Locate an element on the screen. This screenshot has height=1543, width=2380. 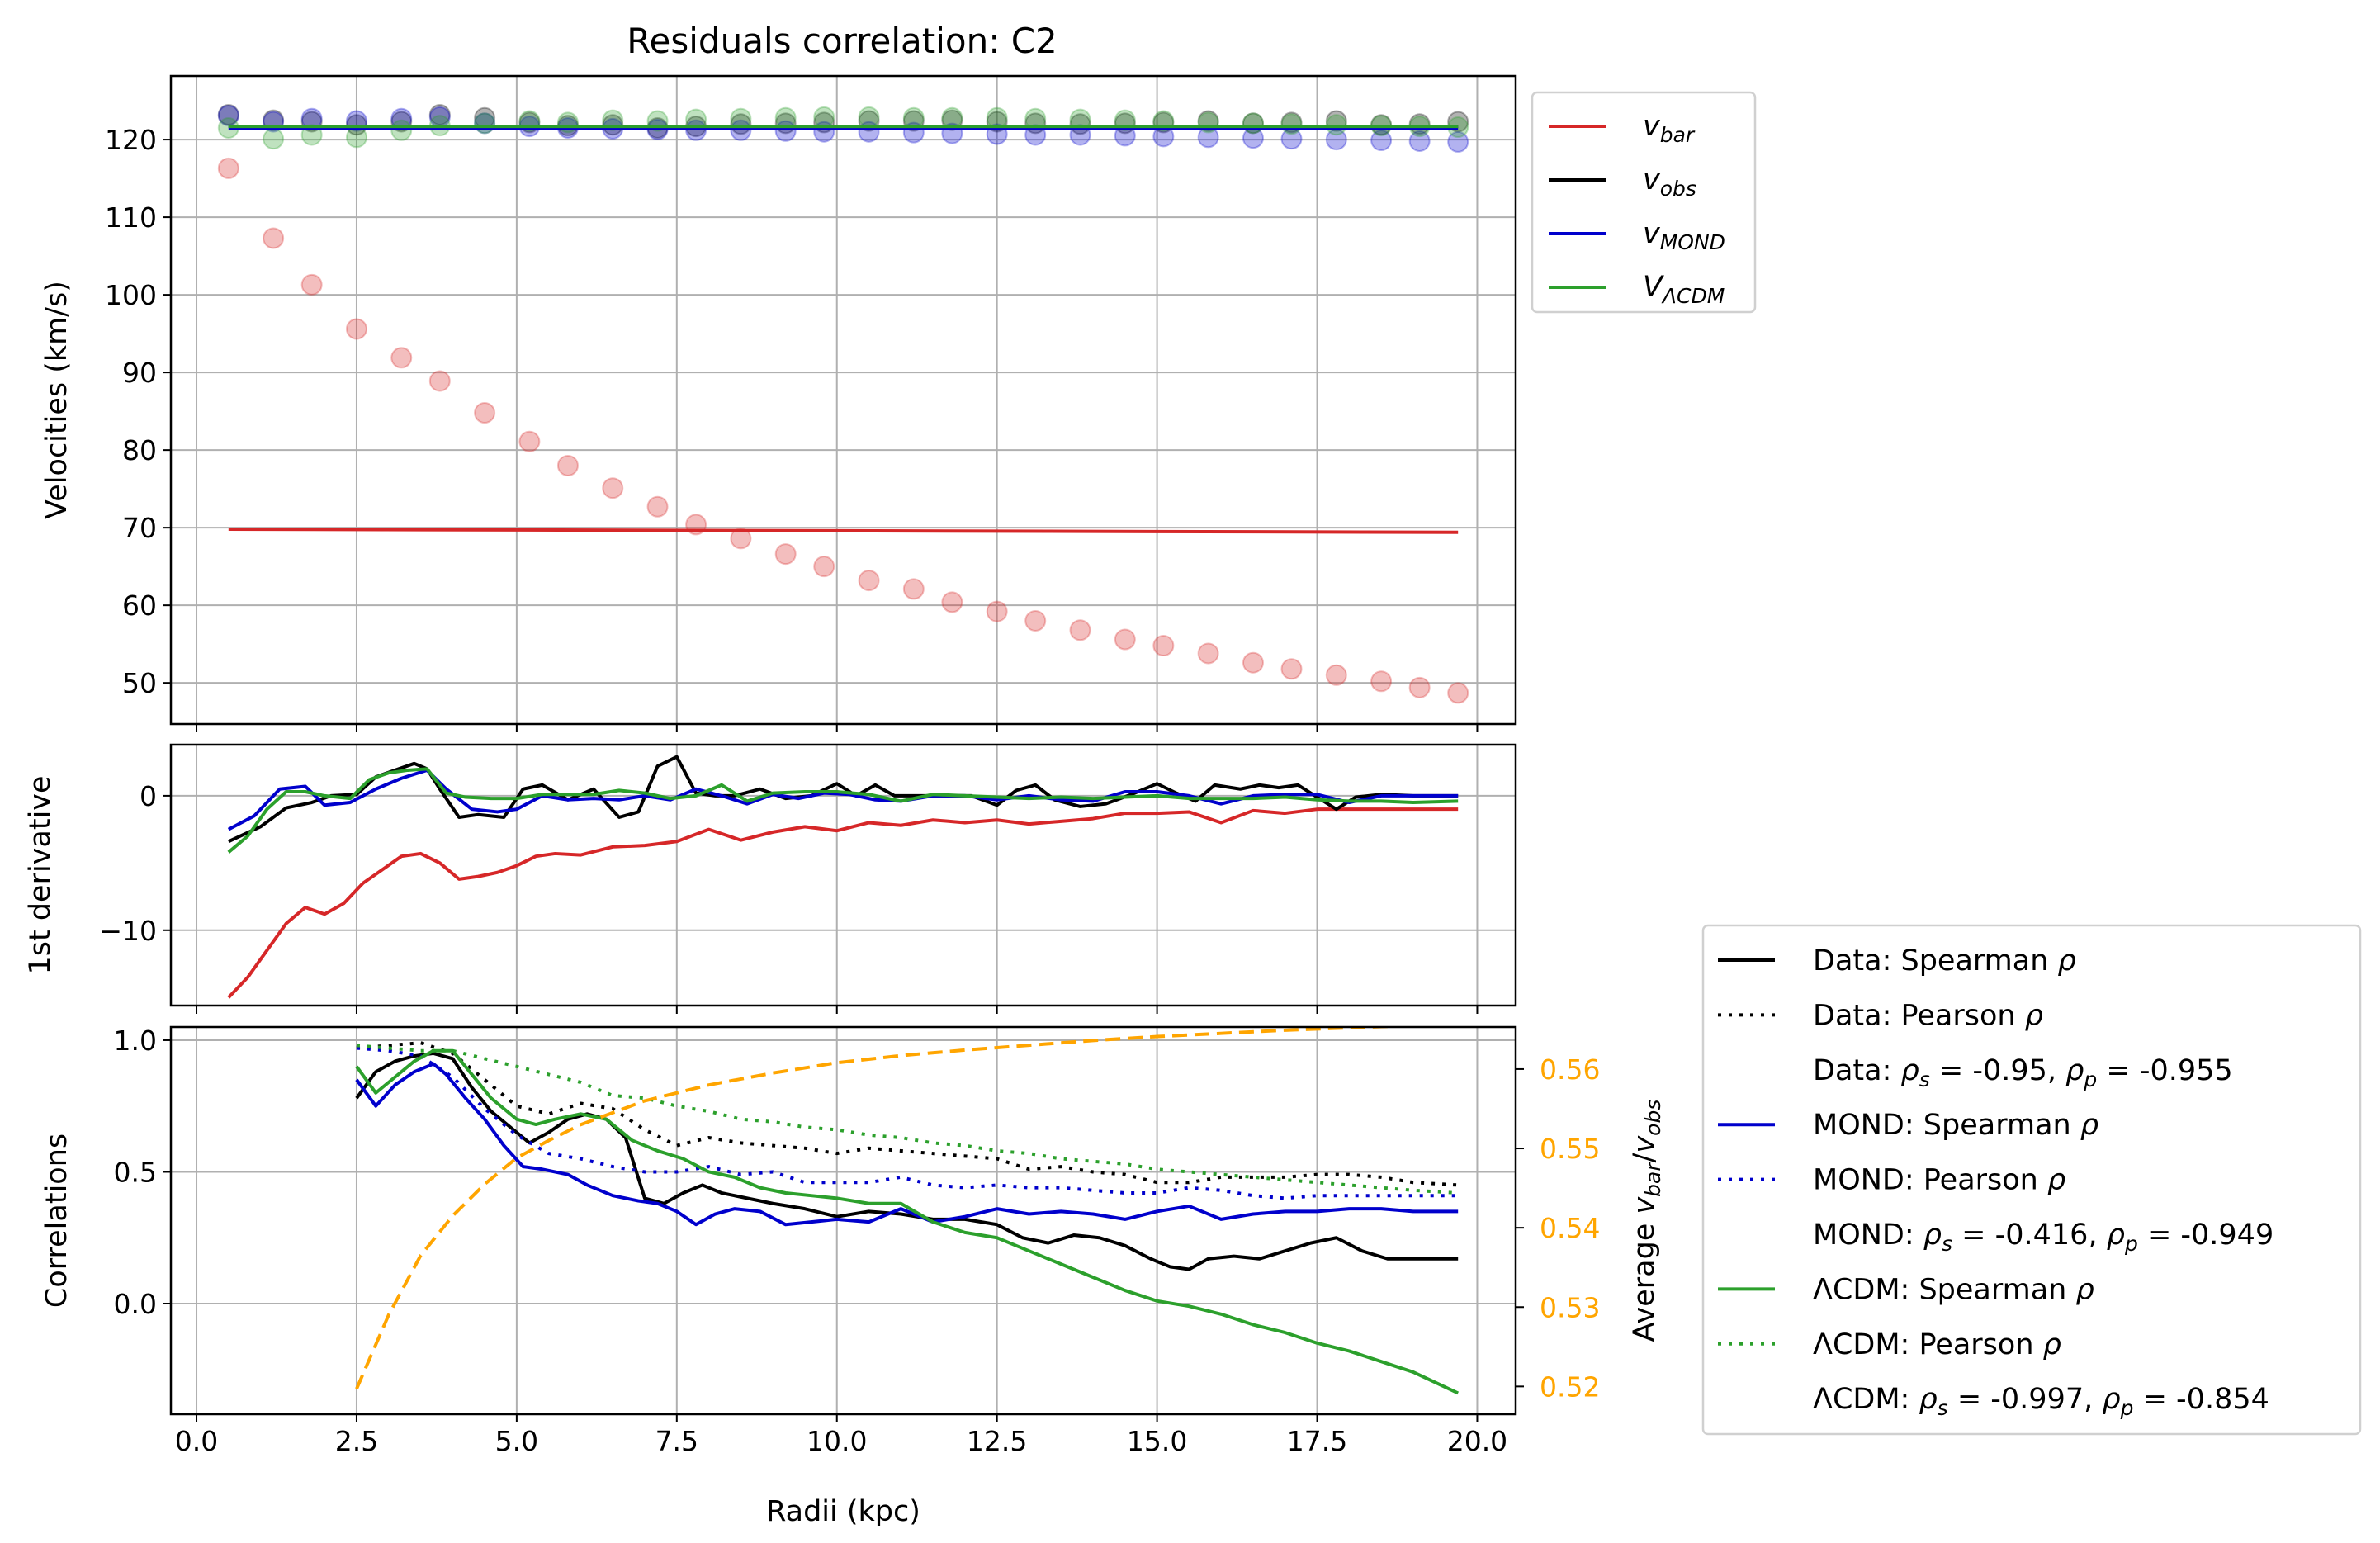
ratio-line is located at coordinates (885, 1208).